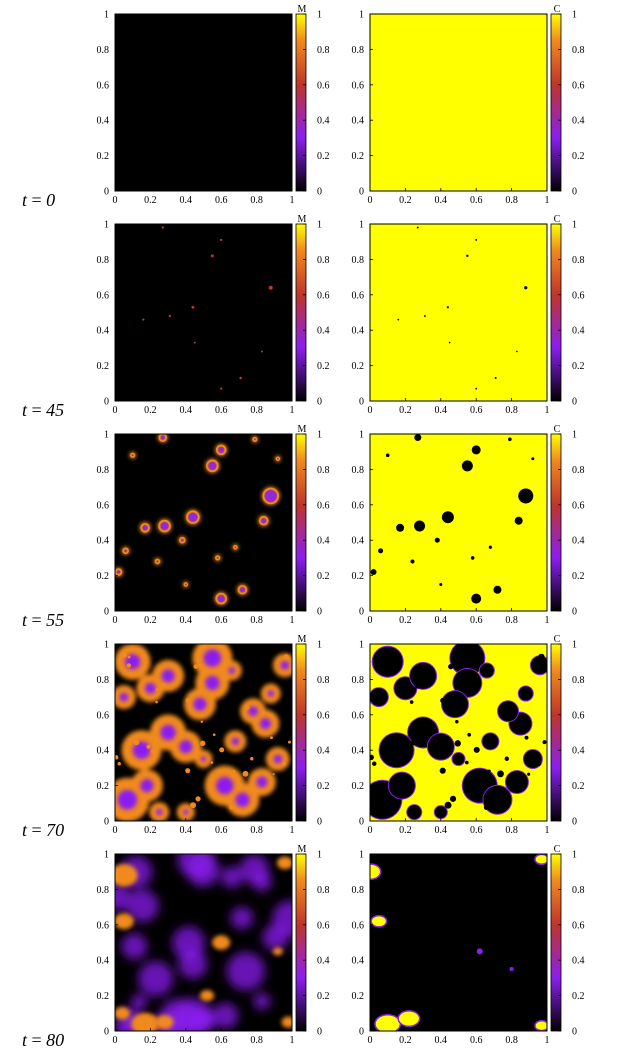 The image size is (620, 1064). What do you see at coordinates (567, 731) in the screenshot?
I see `colorbar: 0 0.2 0.4 0.6 0.8 1C` at bounding box center [567, 731].